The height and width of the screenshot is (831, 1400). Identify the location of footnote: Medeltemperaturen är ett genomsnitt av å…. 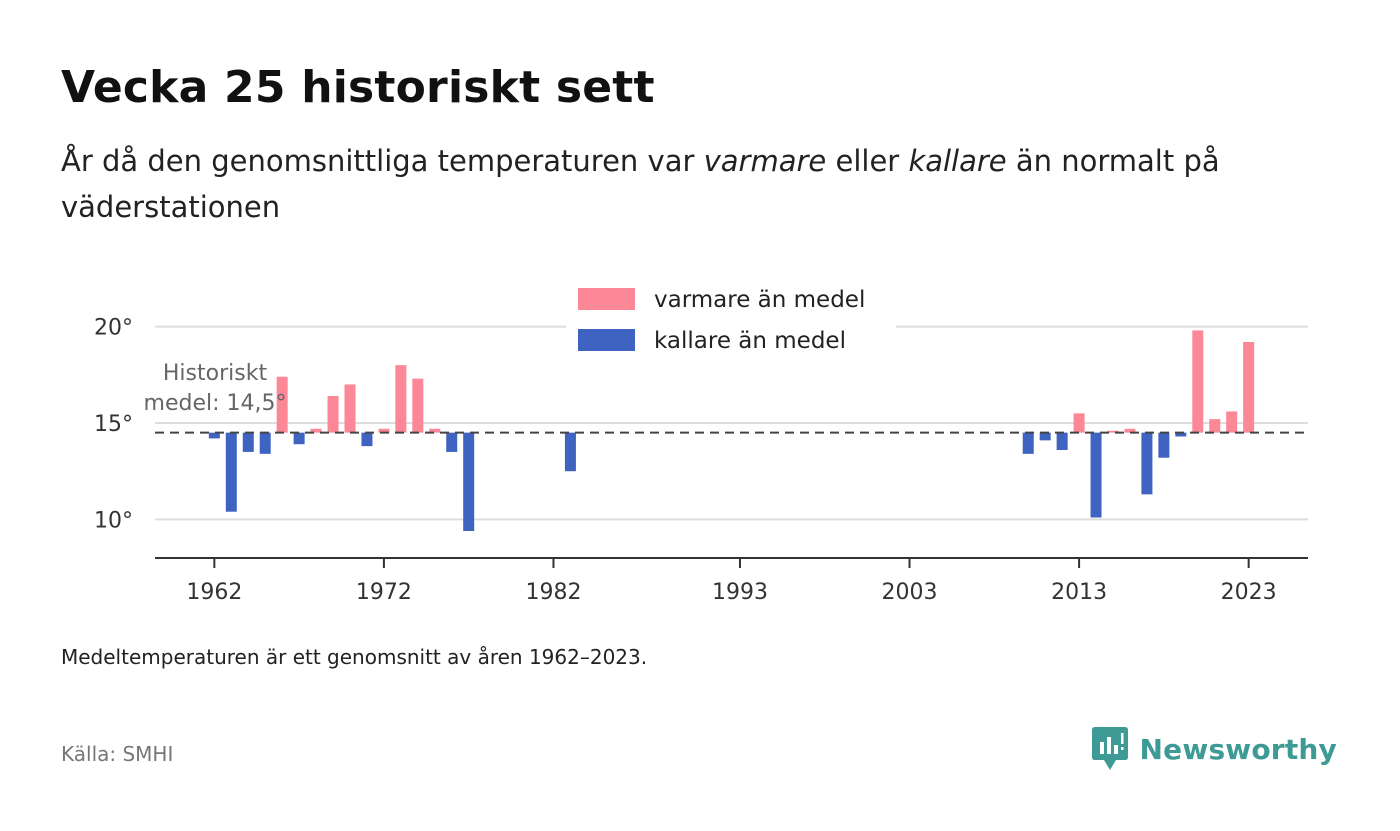
(354, 657).